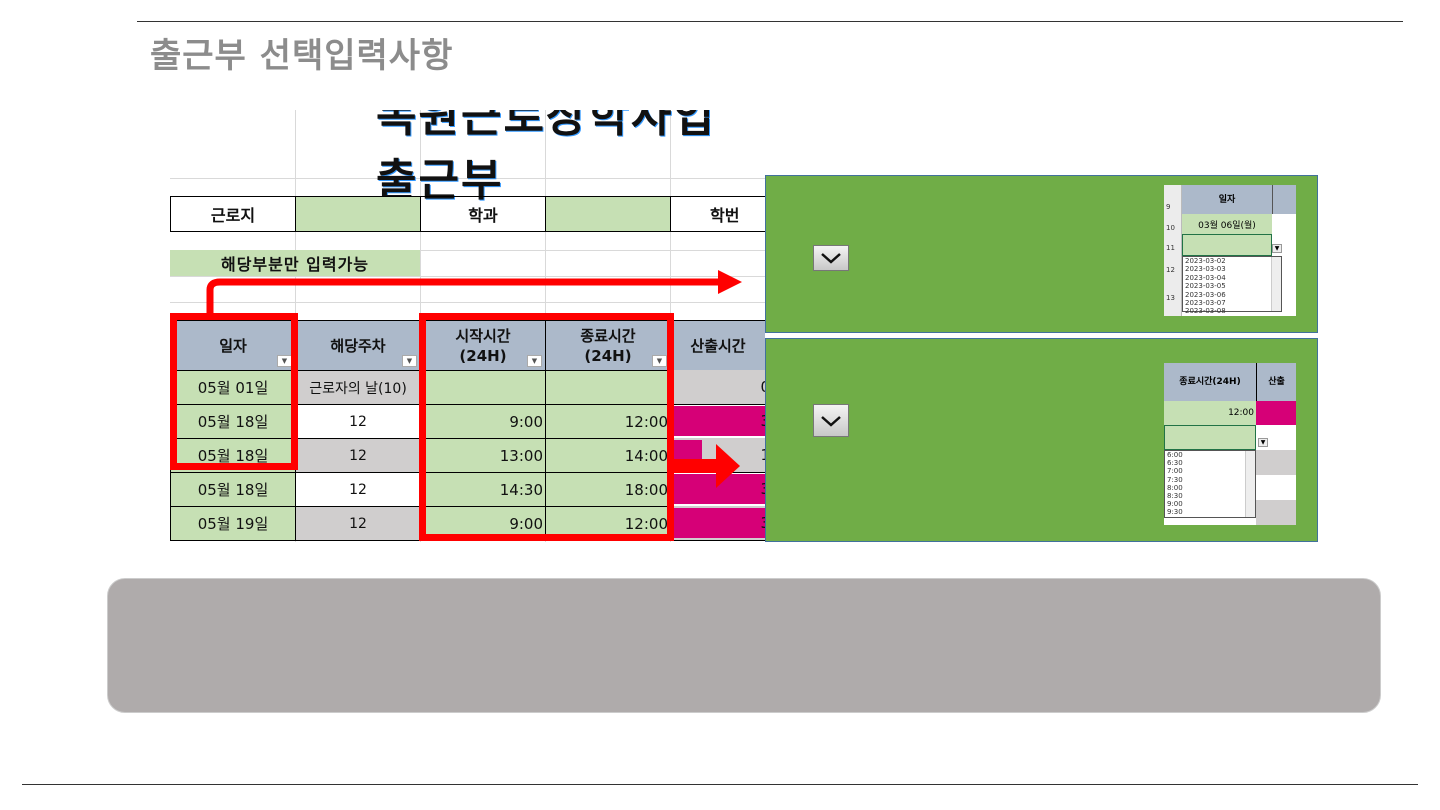 The height and width of the screenshot is (810, 1440). What do you see at coordinates (1227, 199) in the screenshot?
I see `date-header: 일자` at bounding box center [1227, 199].